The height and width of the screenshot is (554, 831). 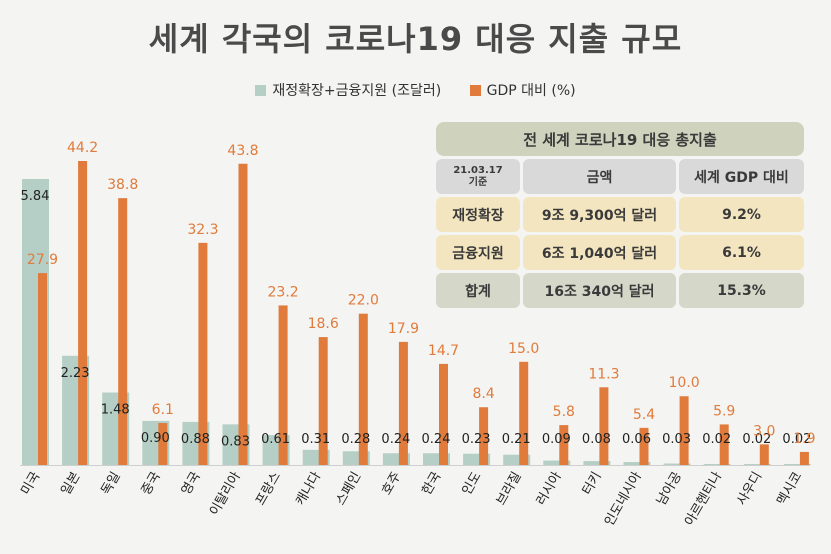 I want to click on fiscal-value-label: 0.28, so click(x=355, y=439).